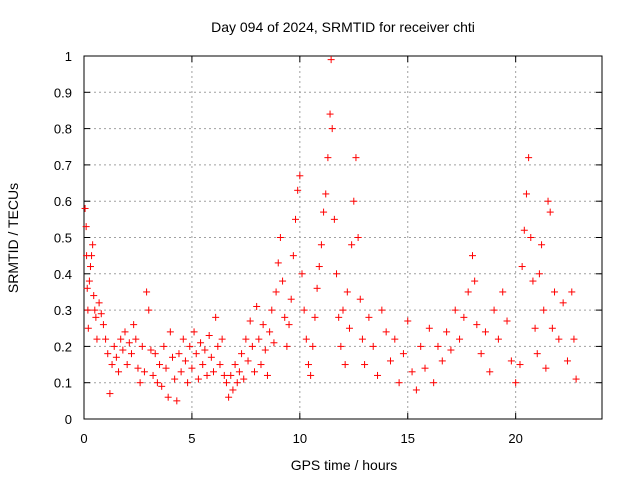 The width and height of the screenshot is (640, 480). What do you see at coordinates (83, 438) in the screenshot?
I see `x-tick-label: 0` at bounding box center [83, 438].